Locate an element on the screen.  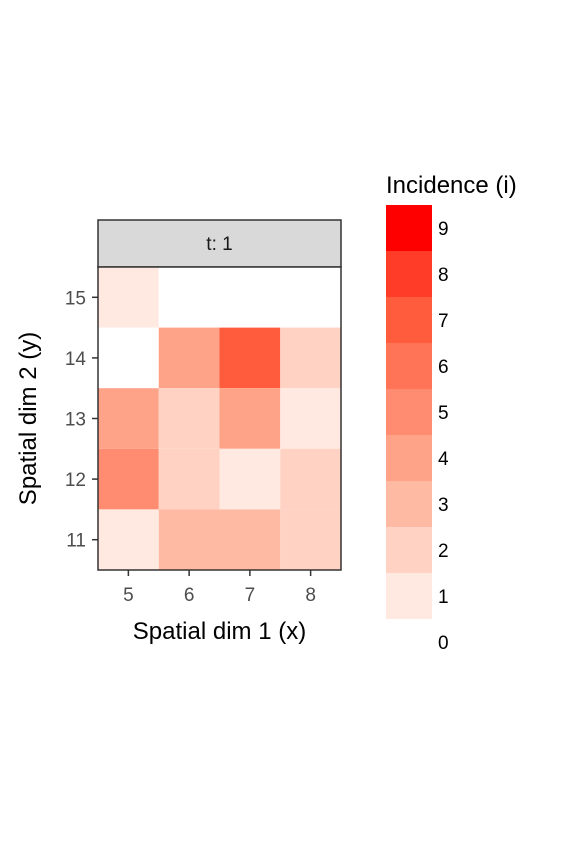
x-axis-title: Spatial dim 1 (x) is located at coordinates (219, 631).